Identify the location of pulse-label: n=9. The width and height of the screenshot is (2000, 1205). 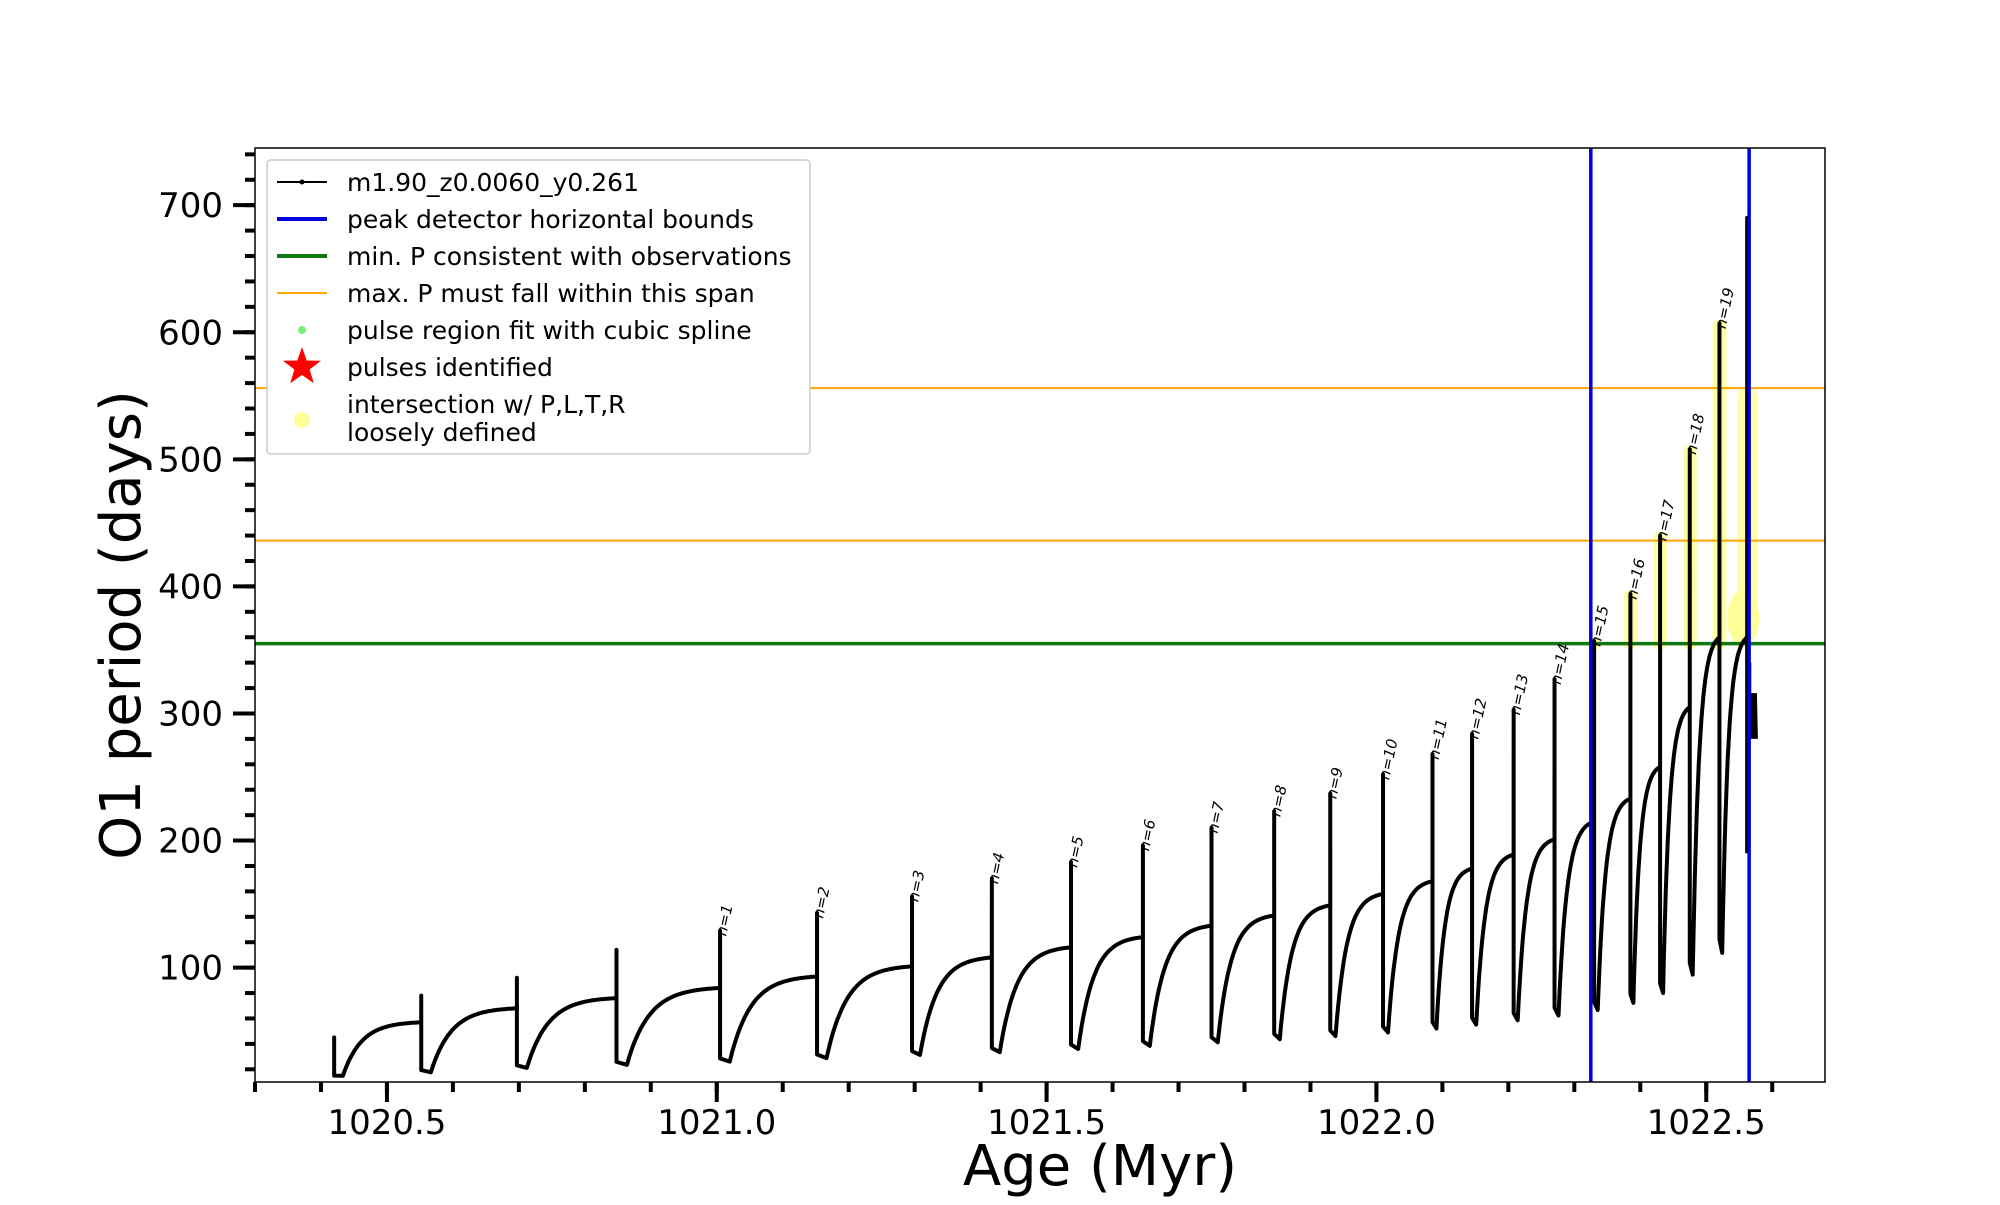
(1335, 783).